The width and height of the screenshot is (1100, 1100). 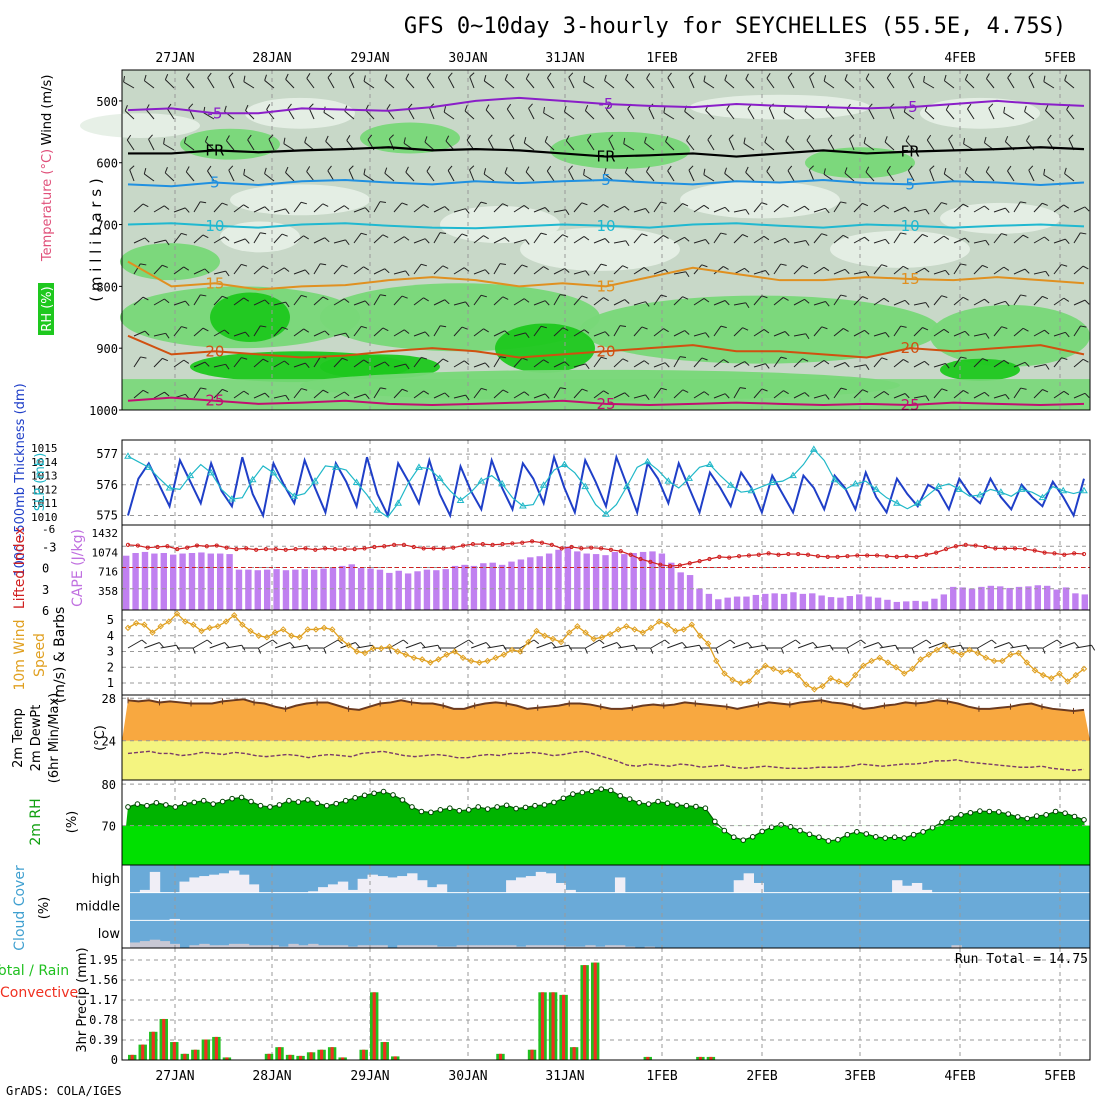 What do you see at coordinates (290, 1057) in the screenshot?
I see `precip-conv-bar` at bounding box center [290, 1057].